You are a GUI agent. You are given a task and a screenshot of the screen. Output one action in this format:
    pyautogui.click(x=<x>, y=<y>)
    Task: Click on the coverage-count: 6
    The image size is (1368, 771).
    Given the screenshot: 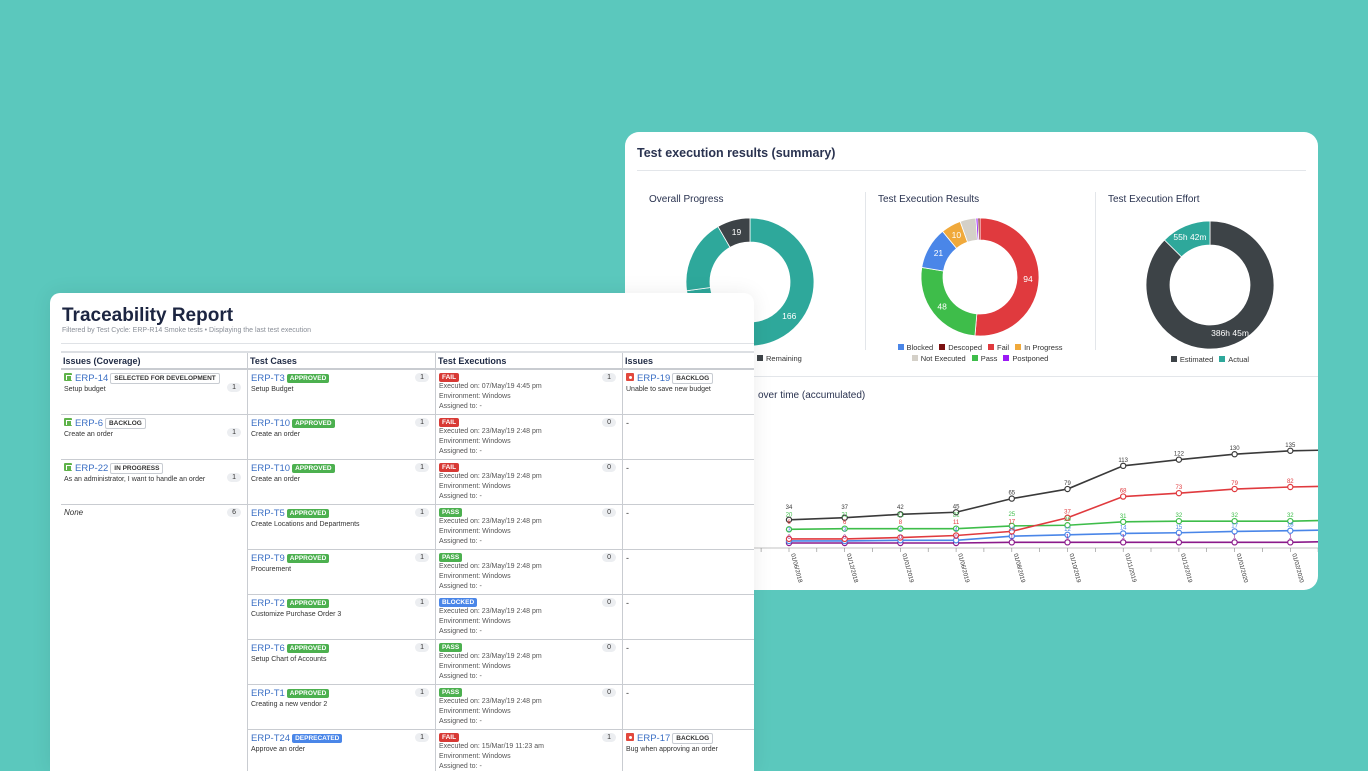 What is the action you would take?
    pyautogui.click(x=234, y=512)
    